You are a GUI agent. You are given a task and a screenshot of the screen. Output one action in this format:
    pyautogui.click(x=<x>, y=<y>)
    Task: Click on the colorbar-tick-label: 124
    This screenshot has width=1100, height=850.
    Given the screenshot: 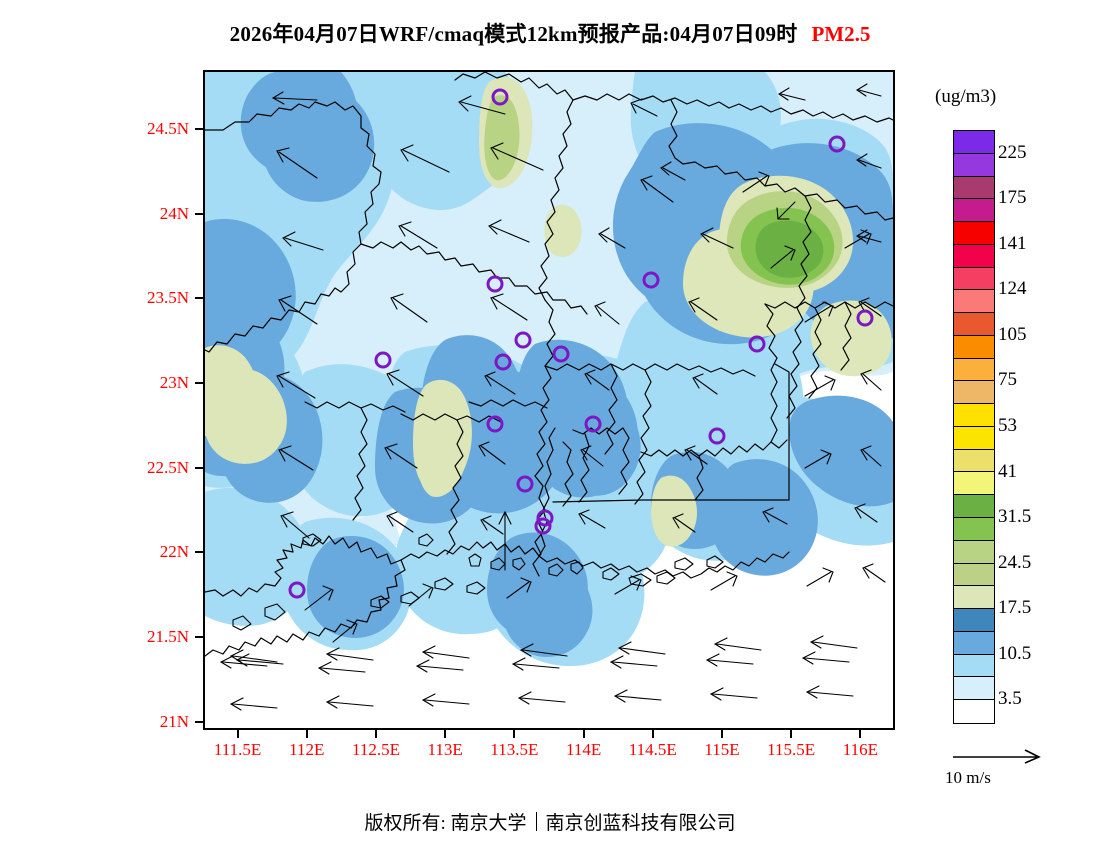 What is the action you would take?
    pyautogui.click(x=1012, y=289)
    